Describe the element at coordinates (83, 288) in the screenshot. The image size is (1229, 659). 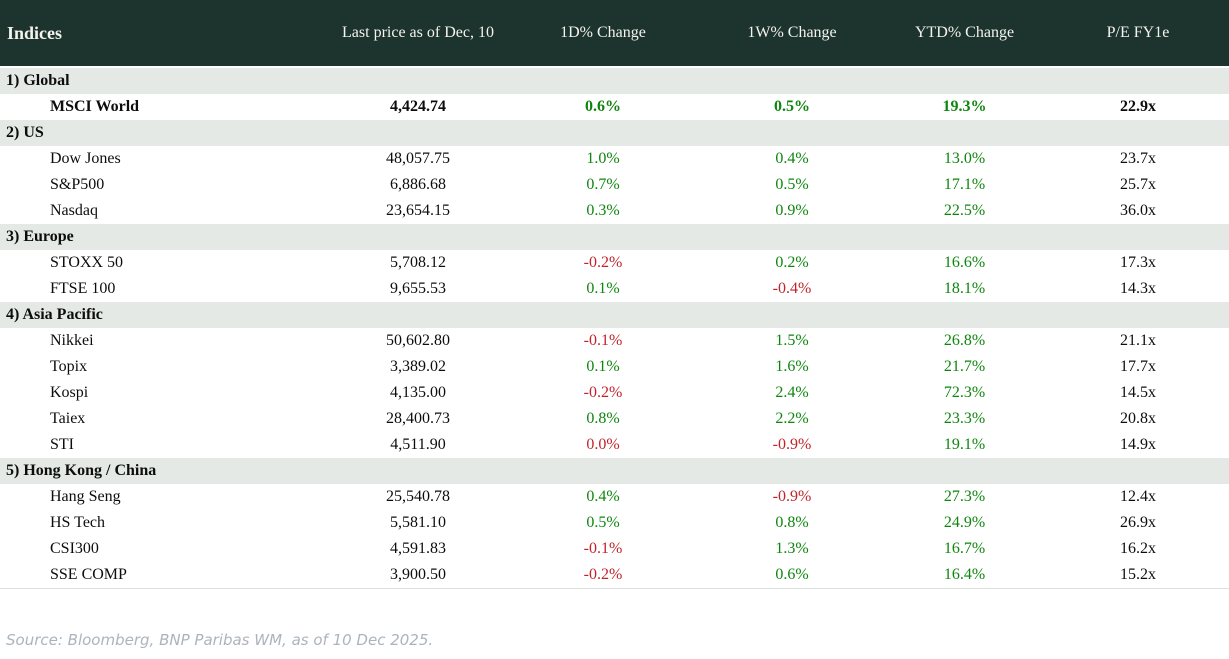
I see `index-name: FTSE 100` at that location.